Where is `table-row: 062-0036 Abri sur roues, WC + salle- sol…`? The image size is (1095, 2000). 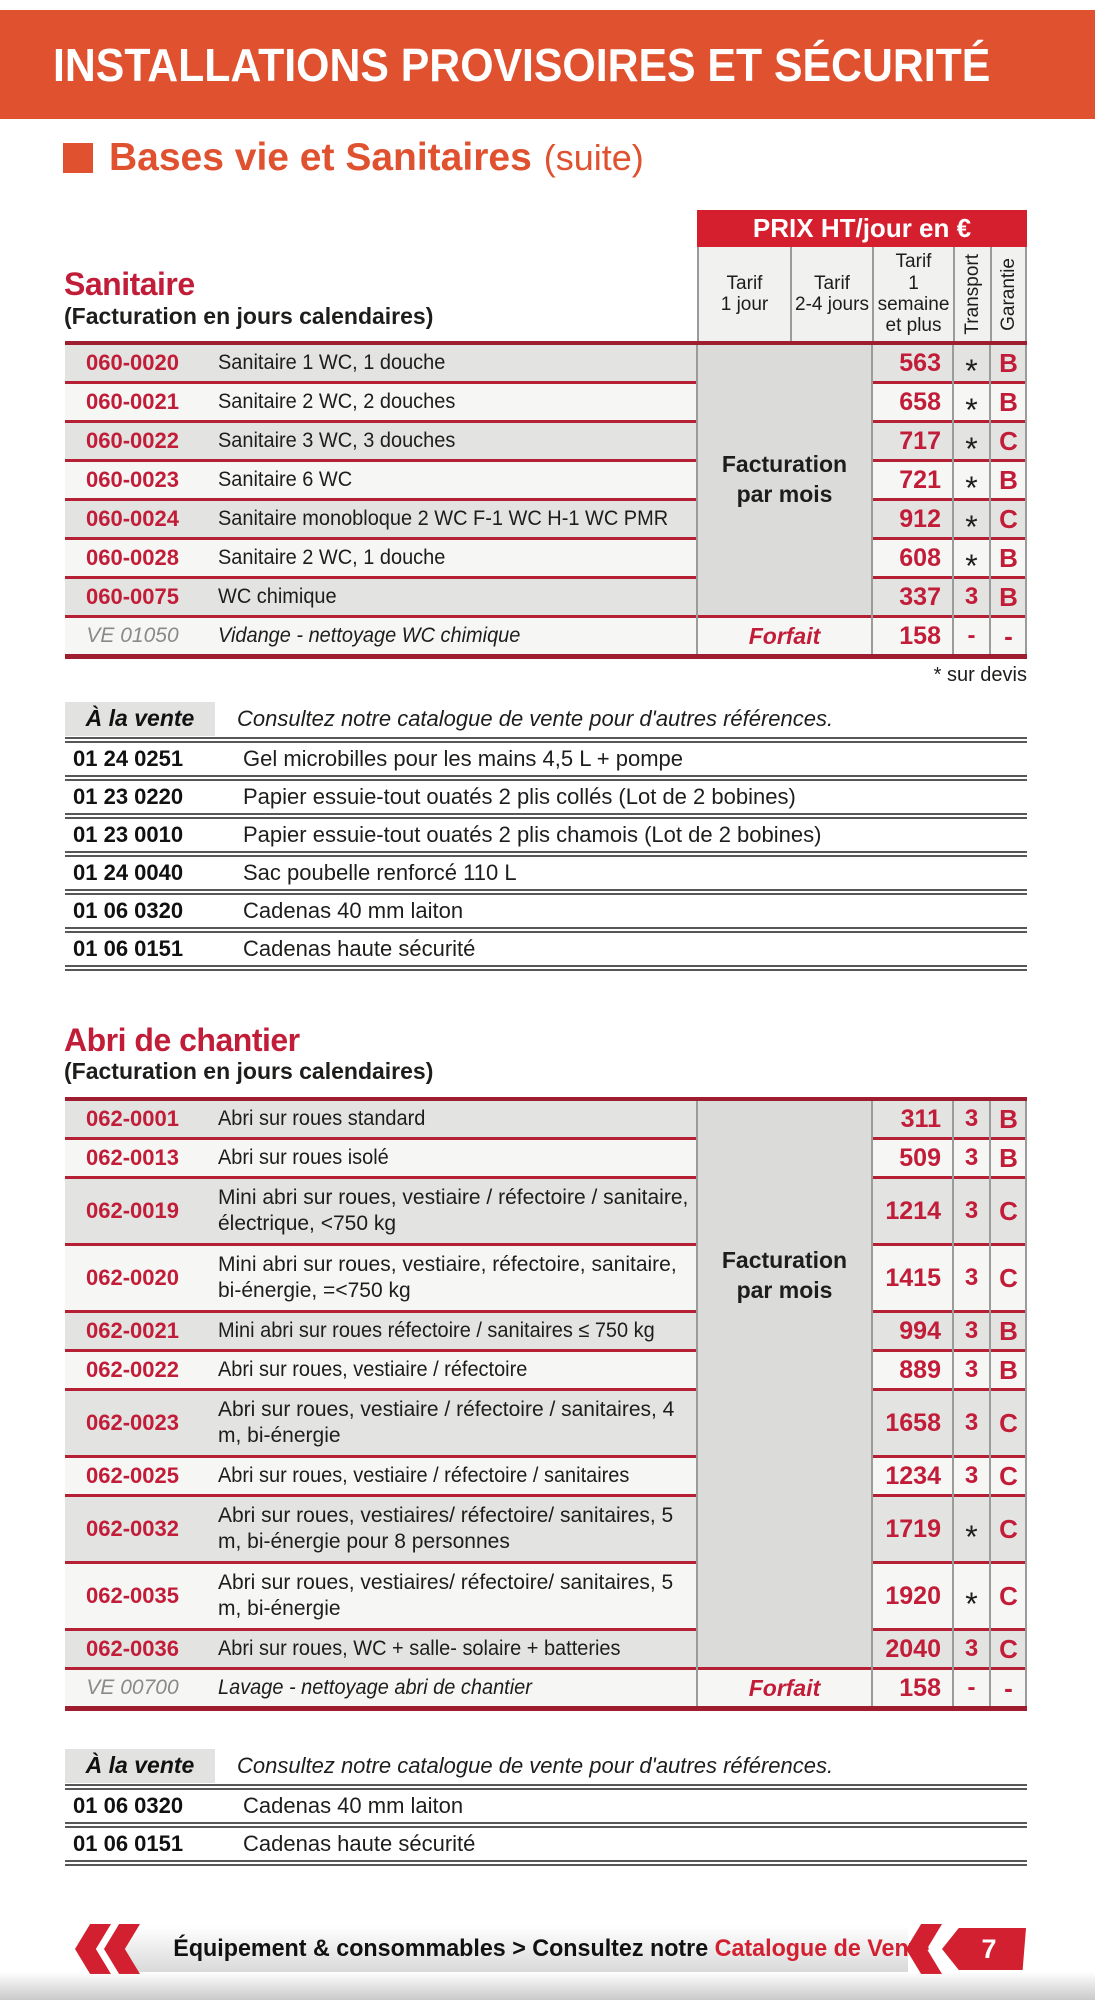 table-row: 062-0036 Abri sur roues, WC + salle- sol… is located at coordinates (546, 1647).